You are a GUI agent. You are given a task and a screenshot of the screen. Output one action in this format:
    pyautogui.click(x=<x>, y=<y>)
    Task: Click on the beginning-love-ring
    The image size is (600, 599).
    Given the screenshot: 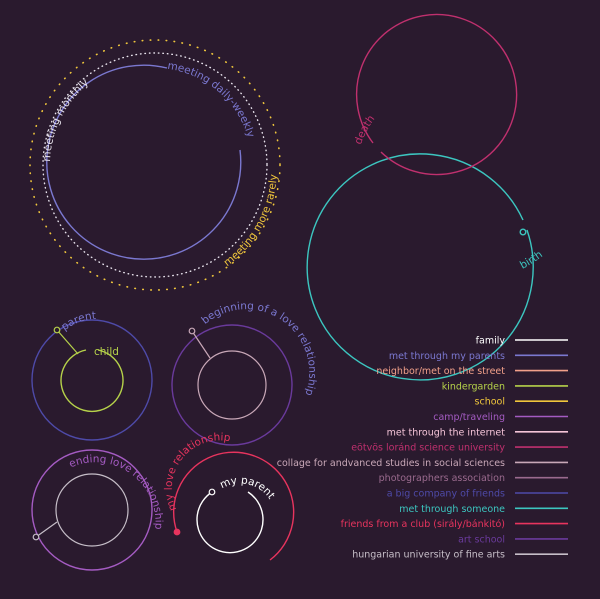 What is the action you would take?
    pyautogui.click(x=232, y=385)
    